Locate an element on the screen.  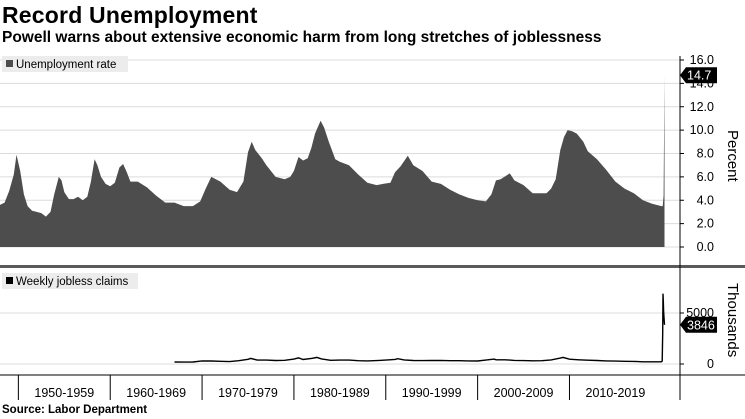
y-tick-label: 8.0 is located at coordinates (705, 154).